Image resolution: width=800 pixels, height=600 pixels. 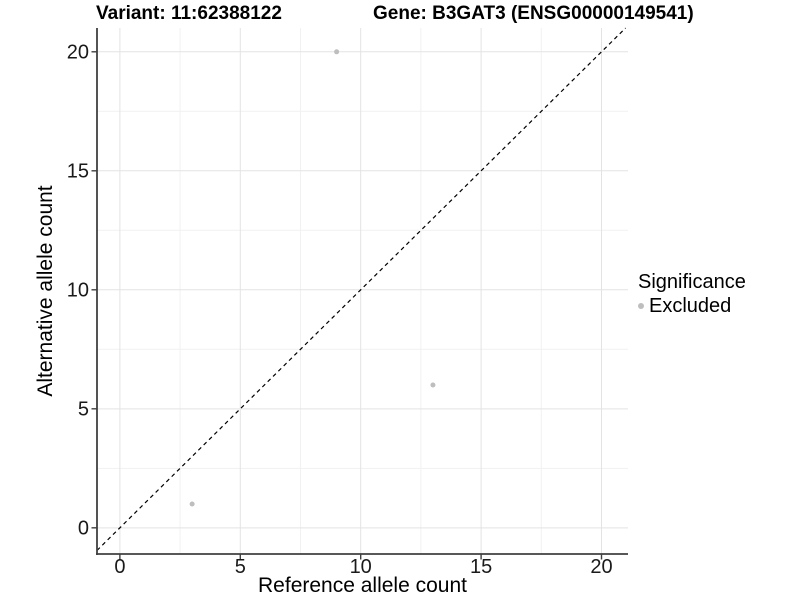 I want to click on variant-title: Variant: 11:62388122, so click(x=189, y=13).